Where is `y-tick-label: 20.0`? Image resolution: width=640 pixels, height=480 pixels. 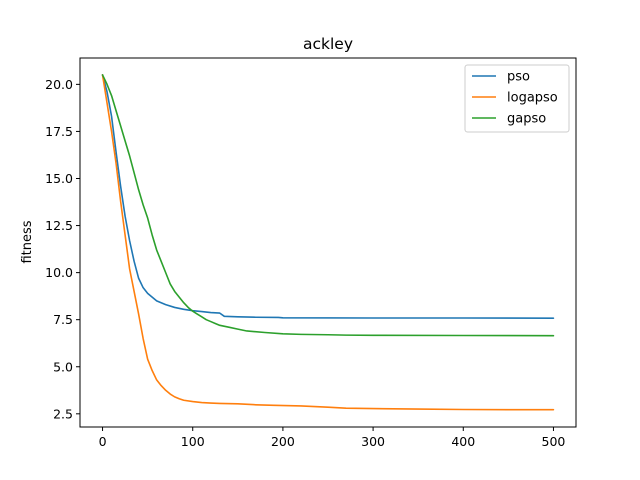 y-tick-label: 20.0 is located at coordinates (59, 84).